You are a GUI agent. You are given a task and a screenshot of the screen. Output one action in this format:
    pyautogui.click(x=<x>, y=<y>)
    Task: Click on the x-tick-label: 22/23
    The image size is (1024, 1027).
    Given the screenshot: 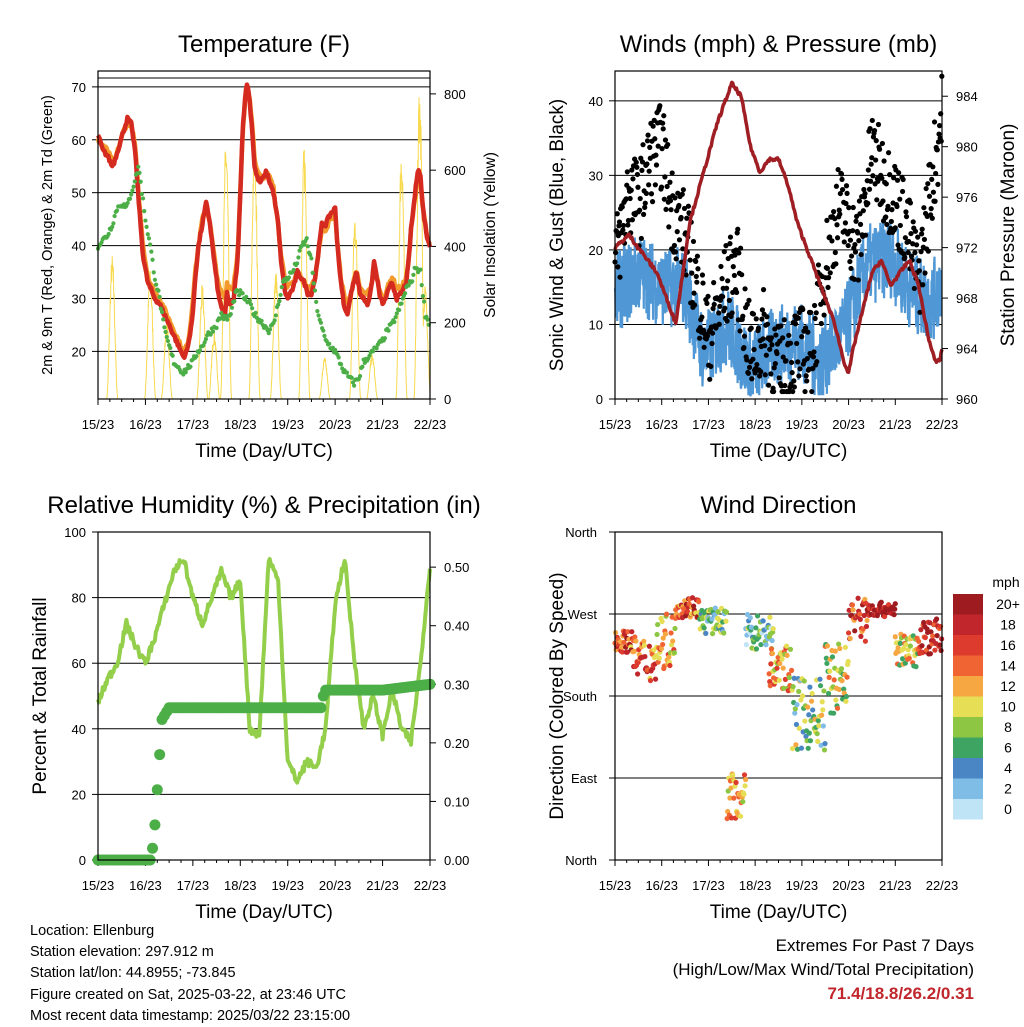 What is the action you would take?
    pyautogui.click(x=430, y=885)
    